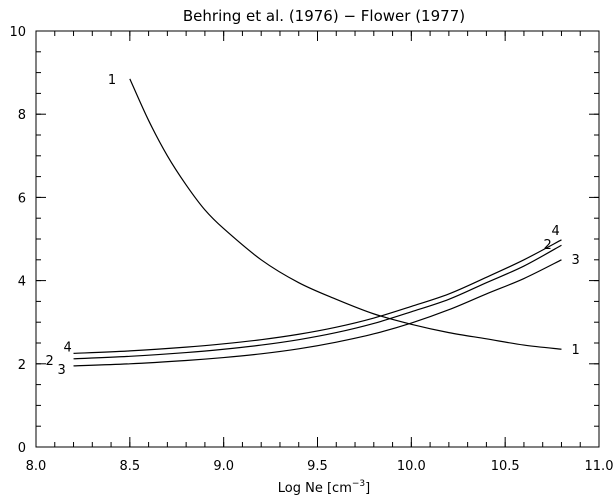 Image resolution: width=613 pixels, height=497 pixels. I want to click on series-label-4-end: 4, so click(555, 231).